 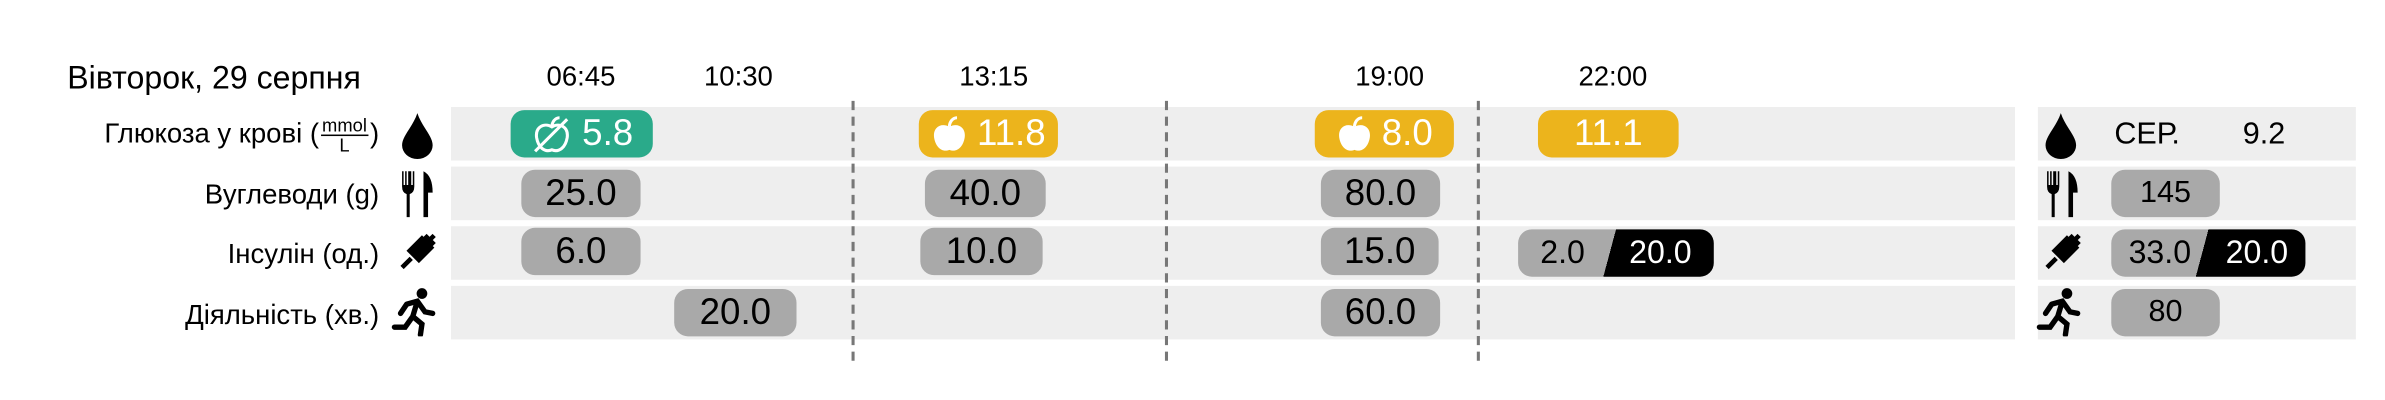 I want to click on summary-band, so click(x=2196, y=134).